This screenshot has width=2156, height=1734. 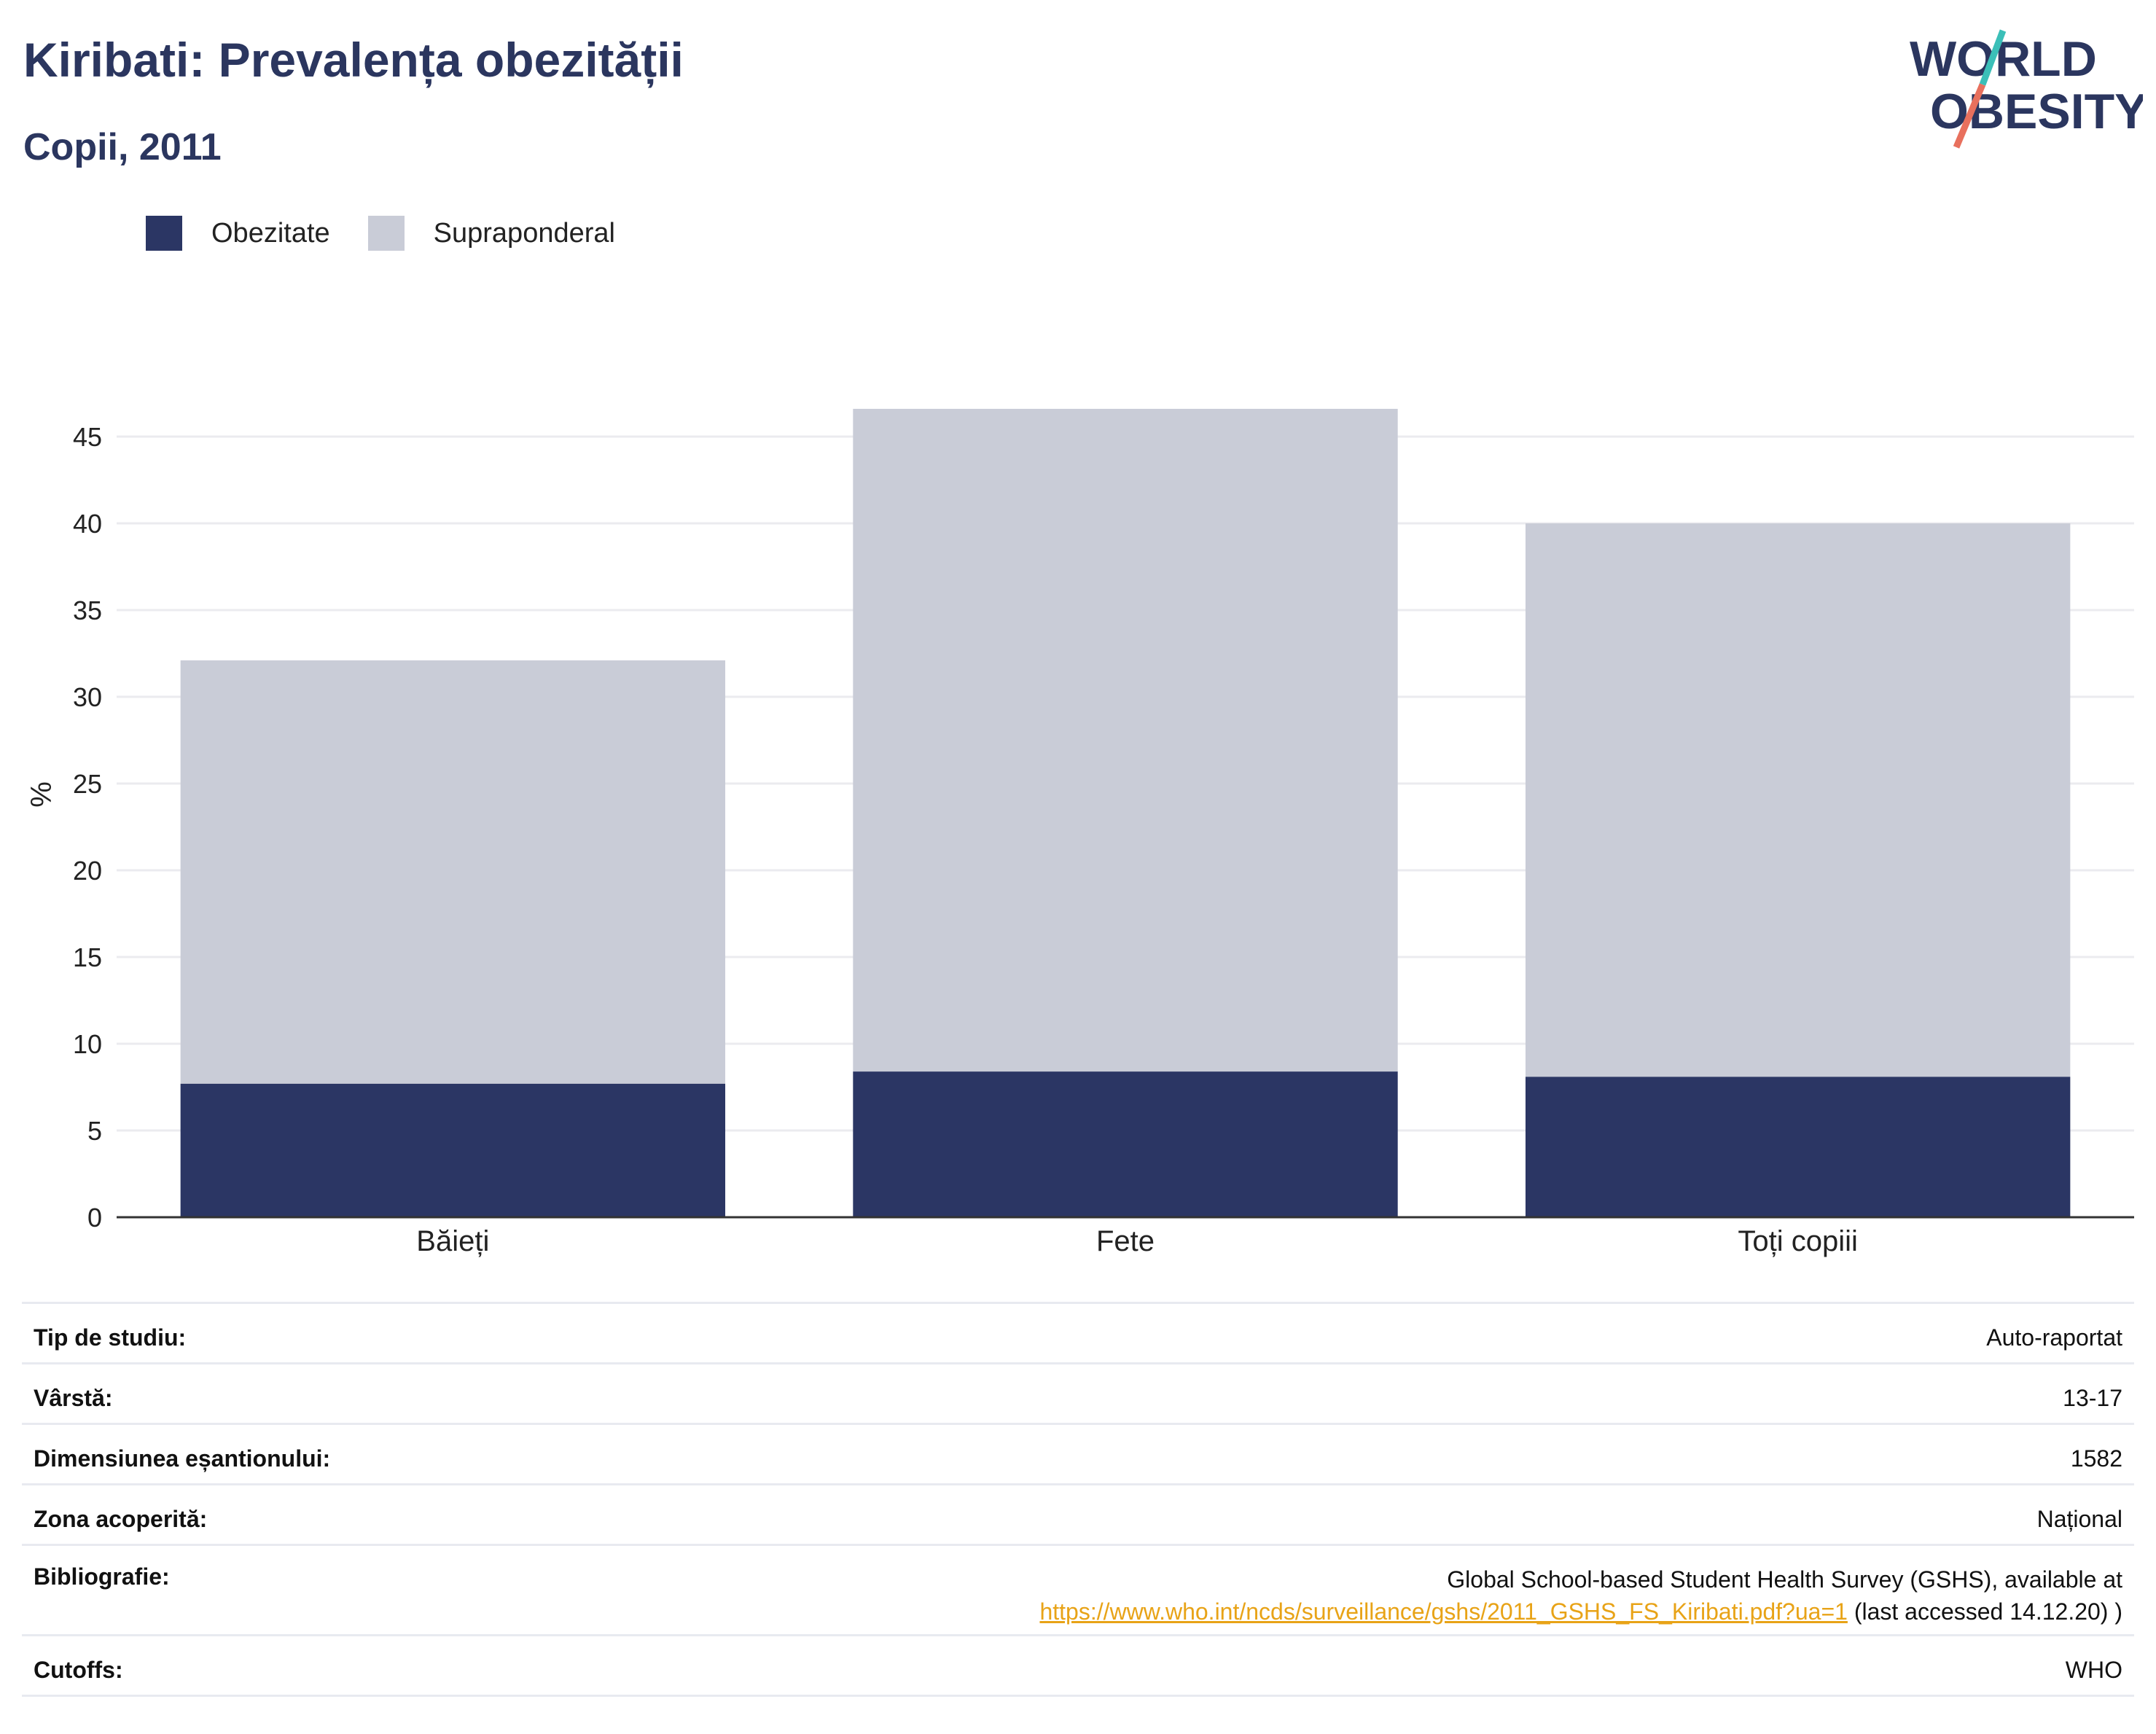 I want to click on x-tick-label: Toți copiii, so click(x=1798, y=1241).